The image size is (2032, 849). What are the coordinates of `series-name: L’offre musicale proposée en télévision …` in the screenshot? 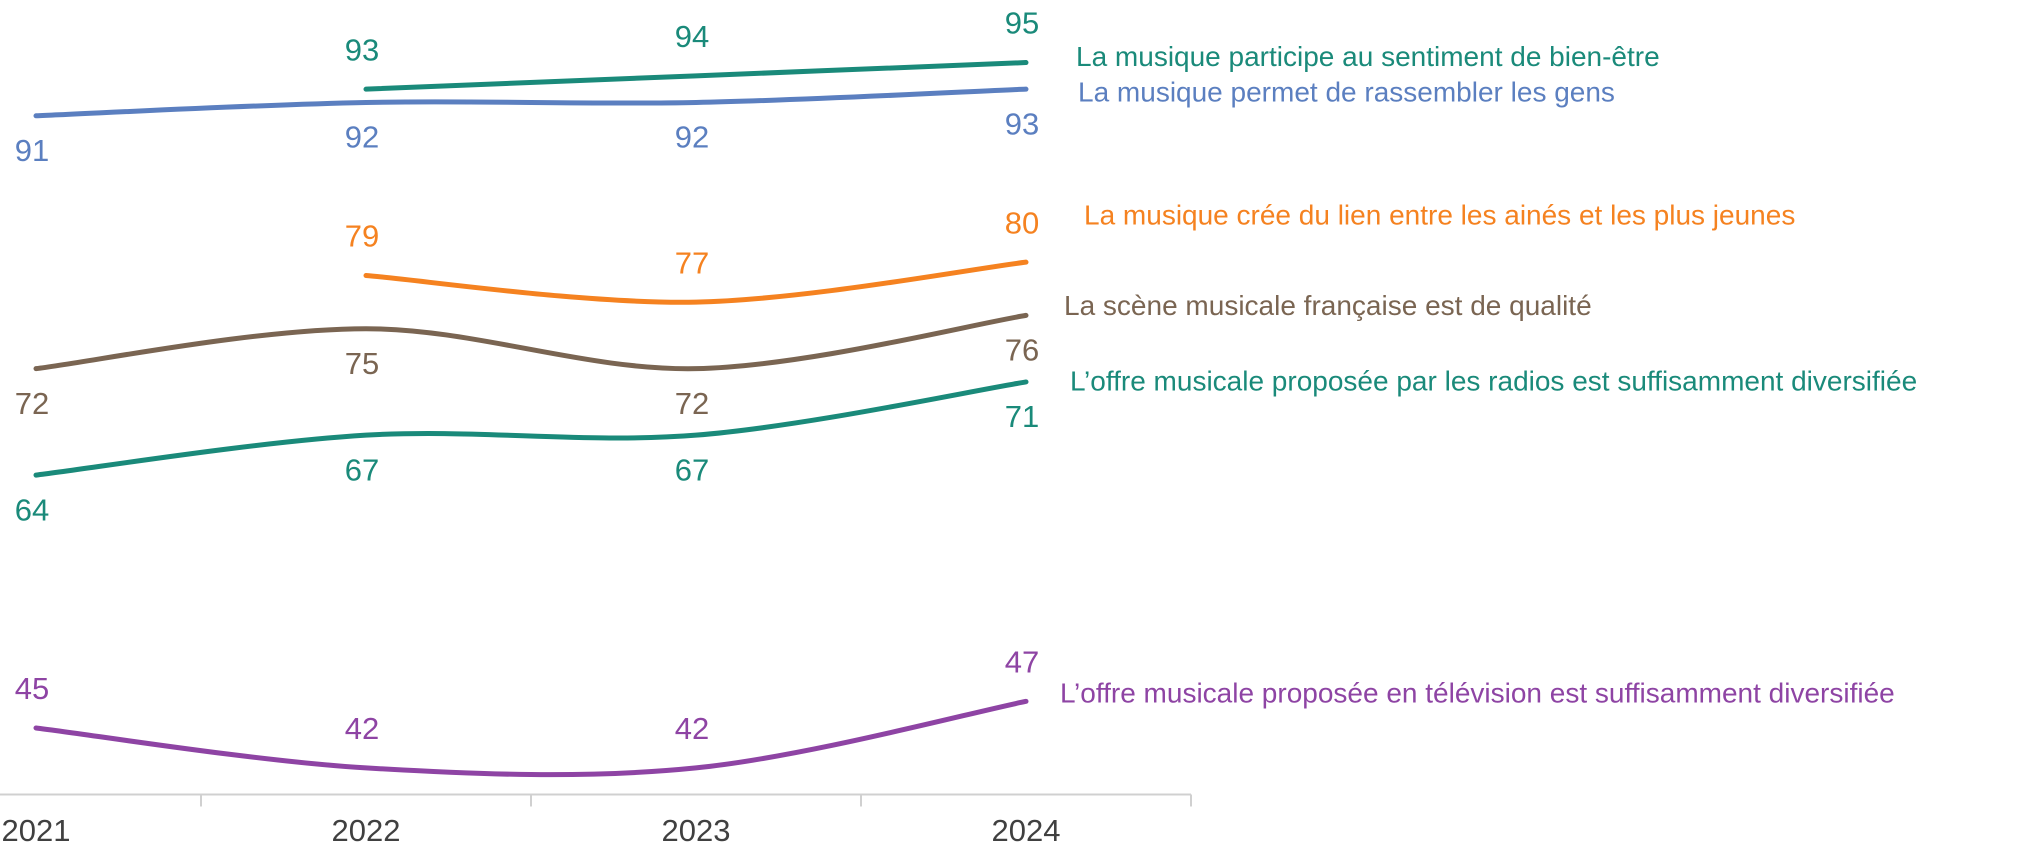 It's located at (1477, 693).